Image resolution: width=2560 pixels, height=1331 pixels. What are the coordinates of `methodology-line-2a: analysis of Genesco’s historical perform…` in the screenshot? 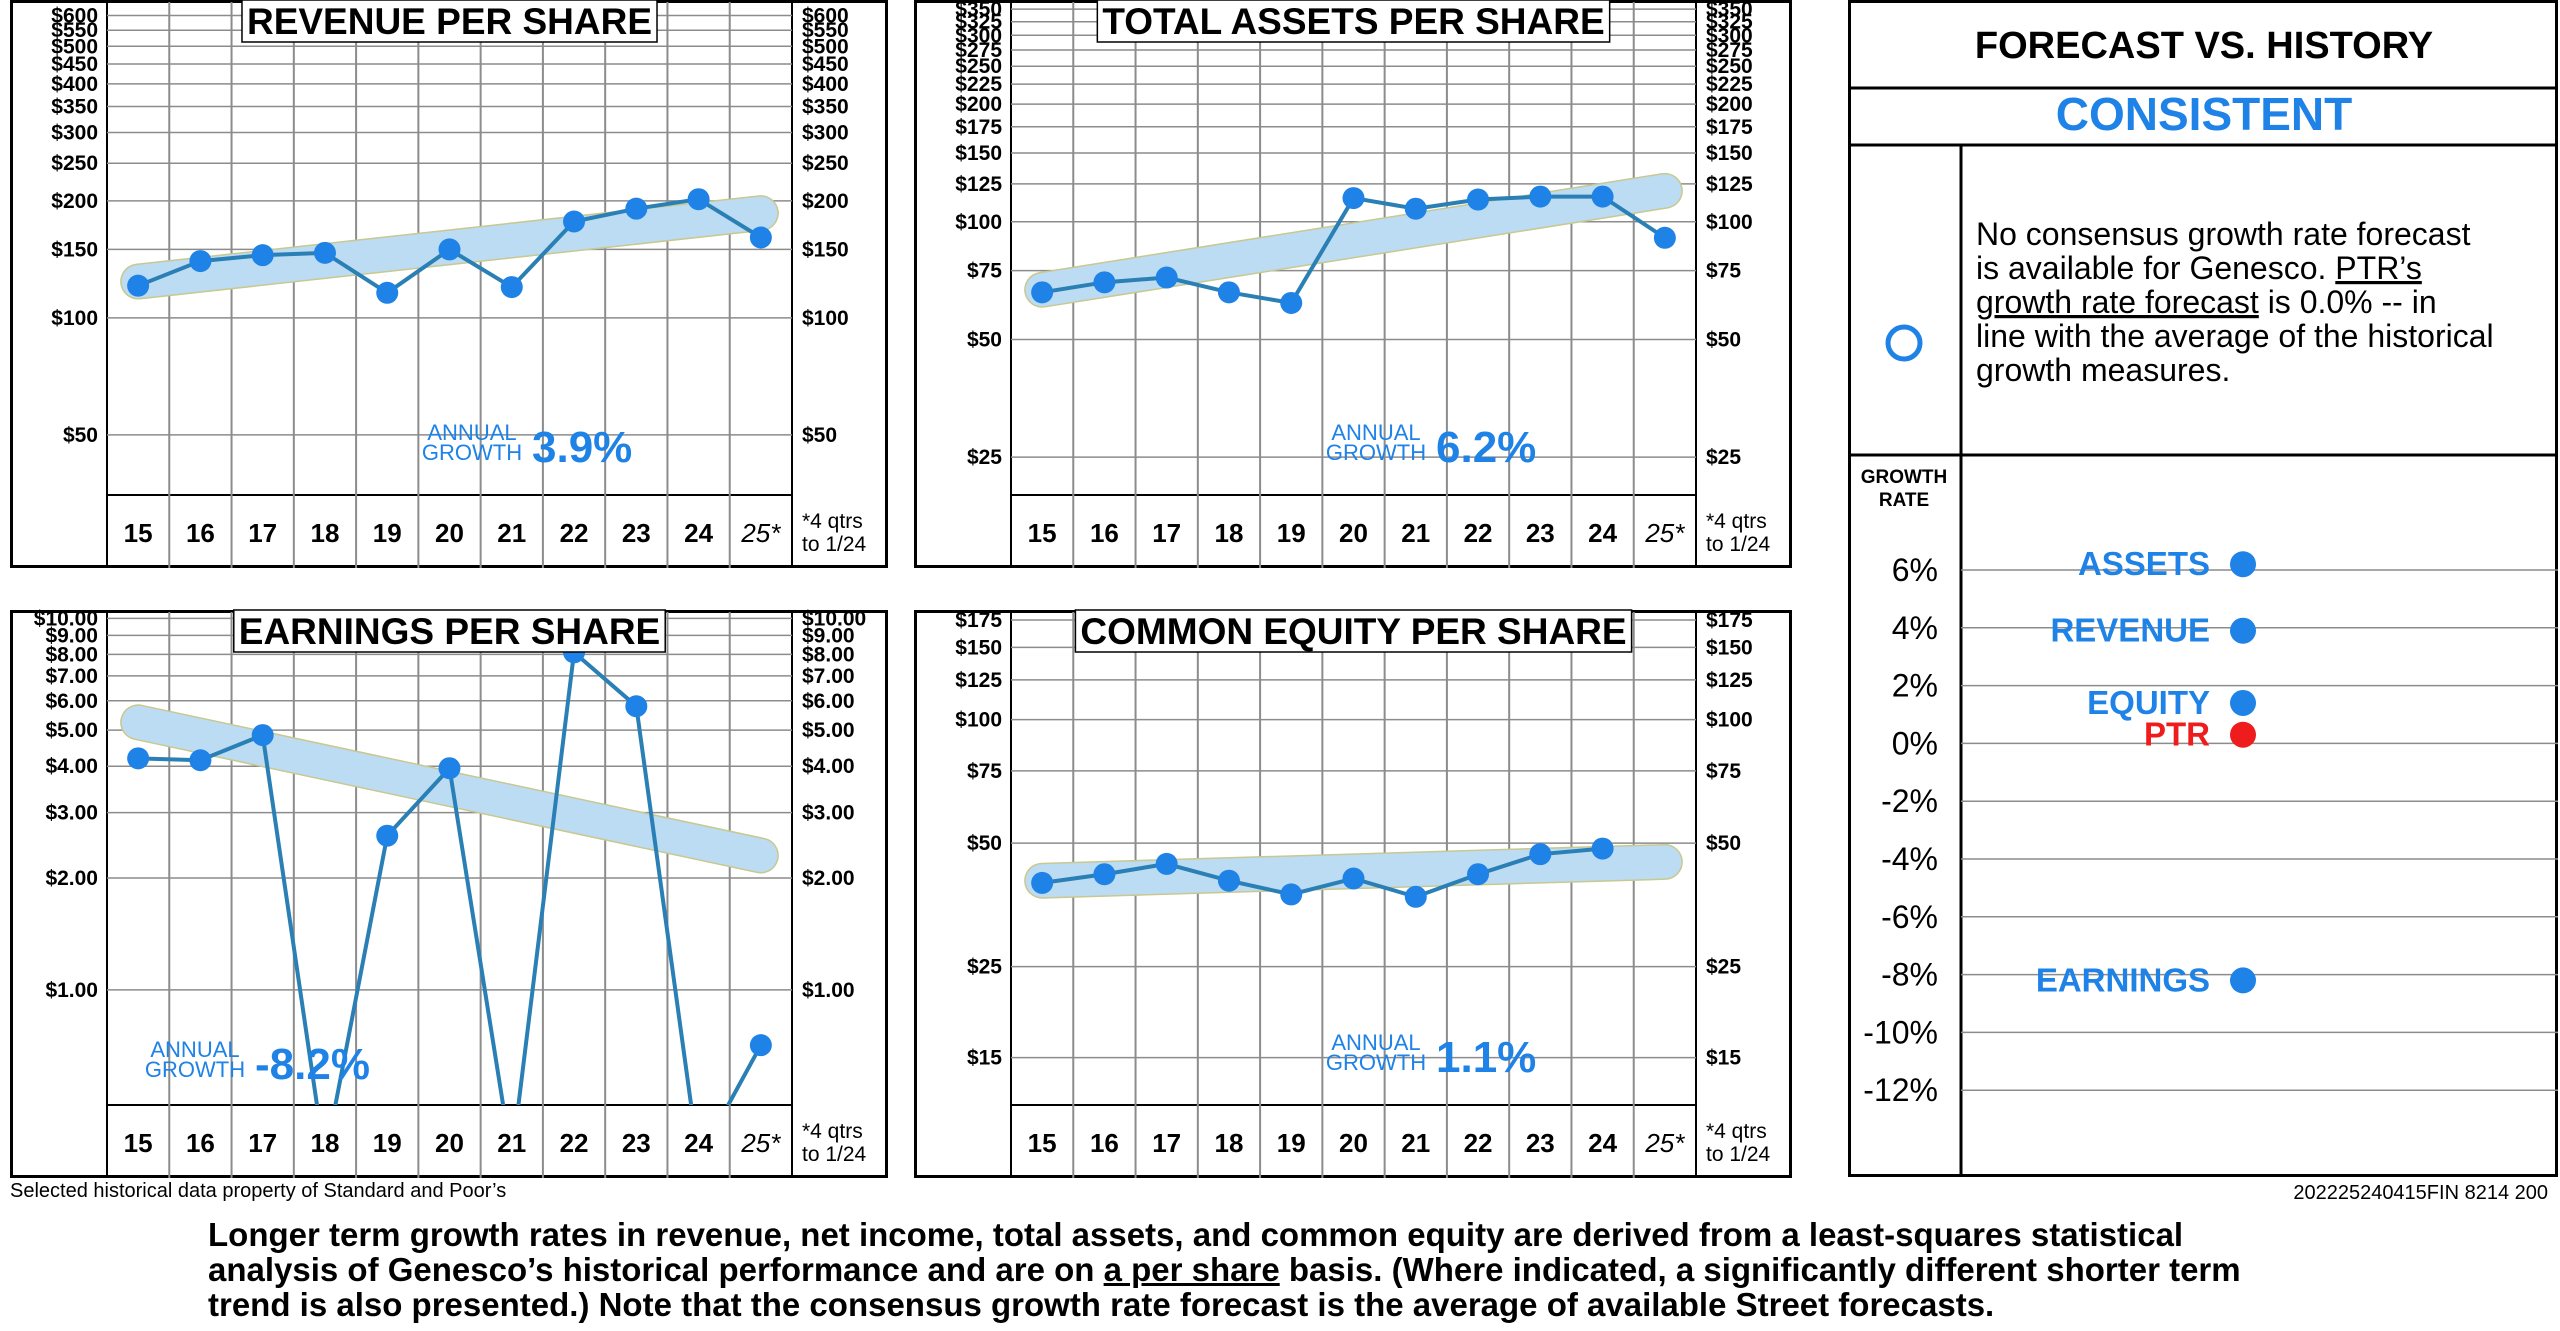 It's located at (651, 1269).